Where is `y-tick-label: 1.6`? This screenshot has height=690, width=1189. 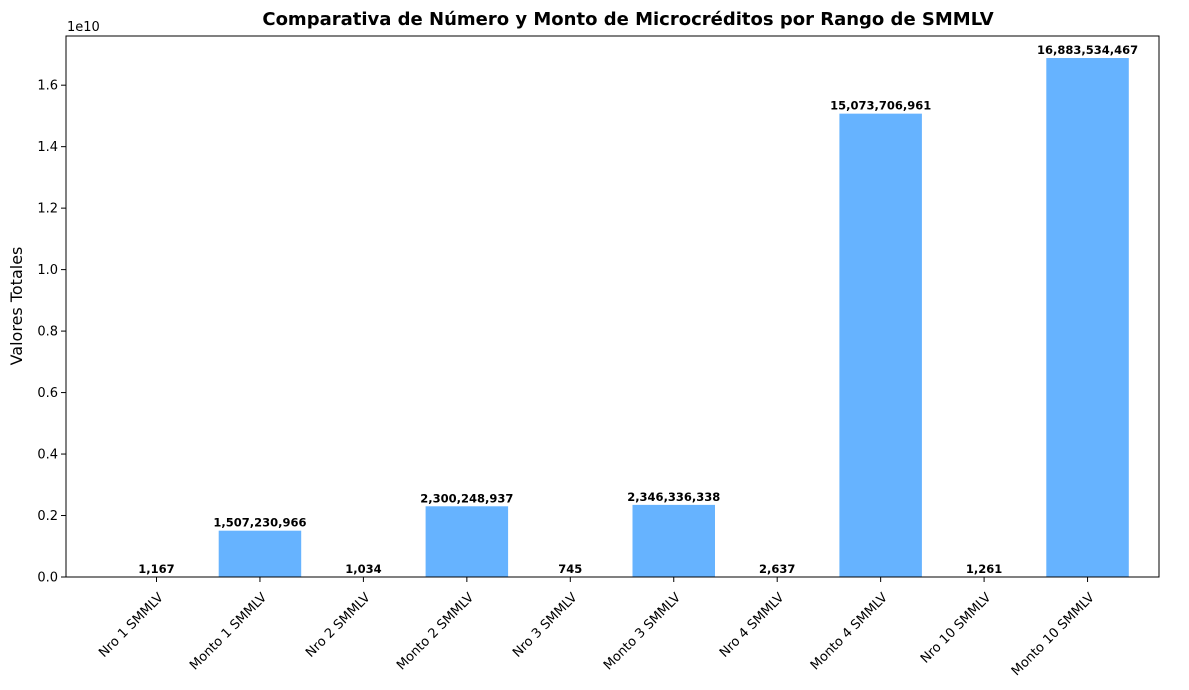 y-tick-label: 1.6 is located at coordinates (47, 86).